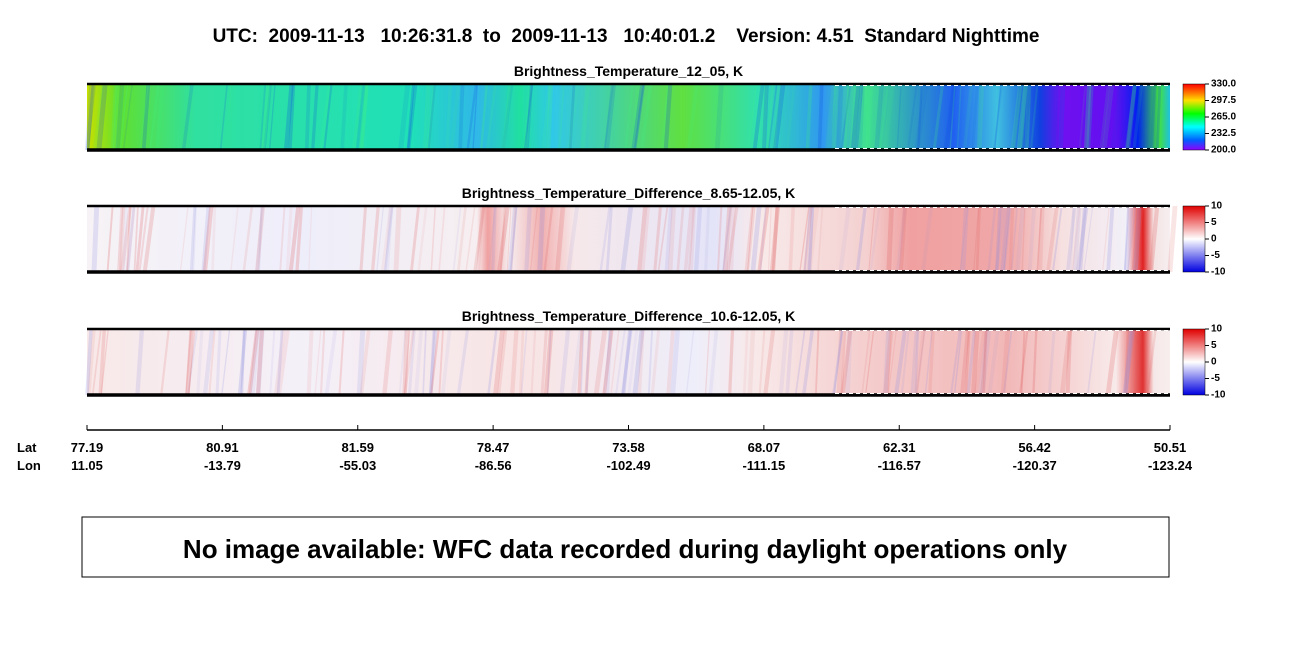 This screenshot has width=1300, height=667. I want to click on lon-tick-label: -13.79, so click(222, 465).